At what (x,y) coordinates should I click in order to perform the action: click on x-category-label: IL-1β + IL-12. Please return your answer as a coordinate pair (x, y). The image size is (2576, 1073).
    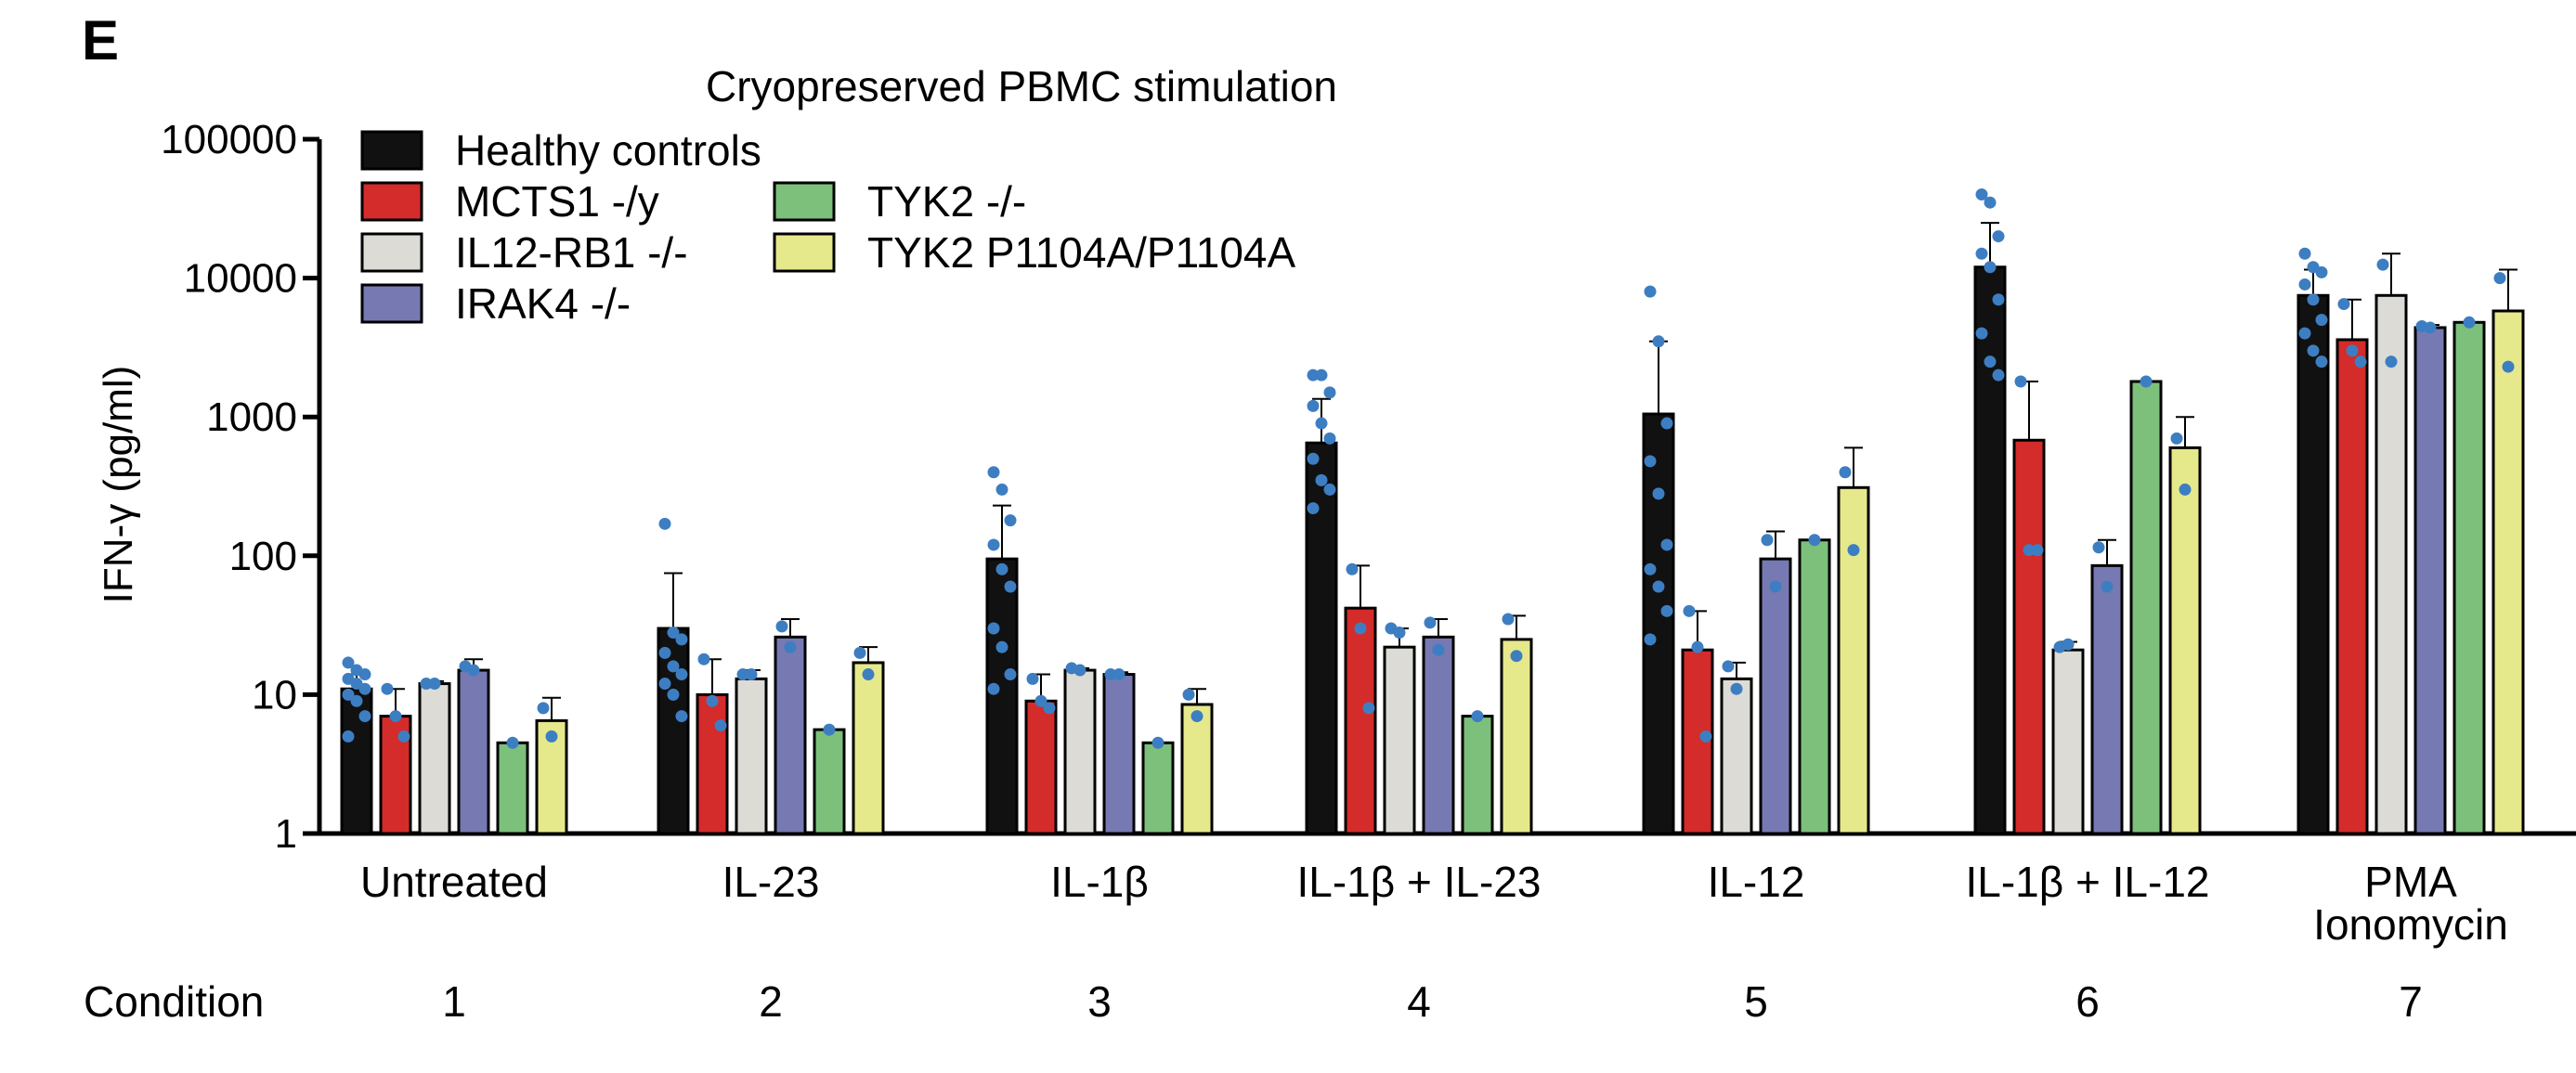
    Looking at the image, I should click on (2088, 882).